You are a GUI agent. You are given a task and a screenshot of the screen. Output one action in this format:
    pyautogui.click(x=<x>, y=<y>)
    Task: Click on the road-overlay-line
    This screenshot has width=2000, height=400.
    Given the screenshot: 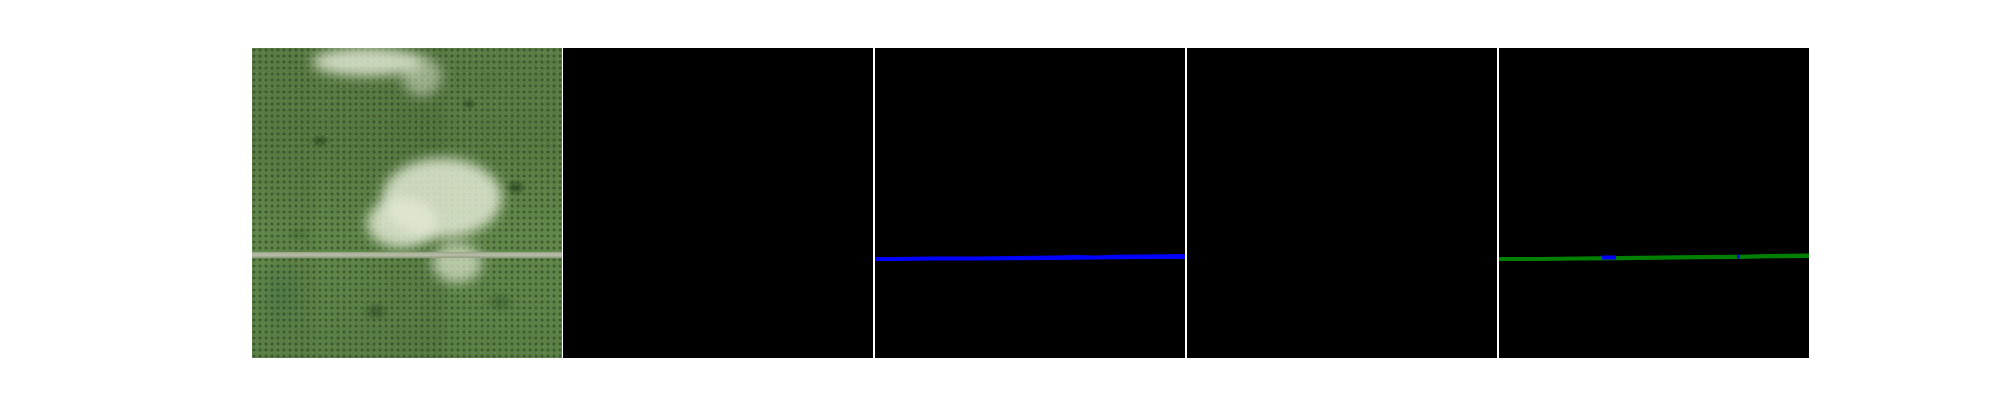 What is the action you would take?
    pyautogui.click(x=1654, y=257)
    